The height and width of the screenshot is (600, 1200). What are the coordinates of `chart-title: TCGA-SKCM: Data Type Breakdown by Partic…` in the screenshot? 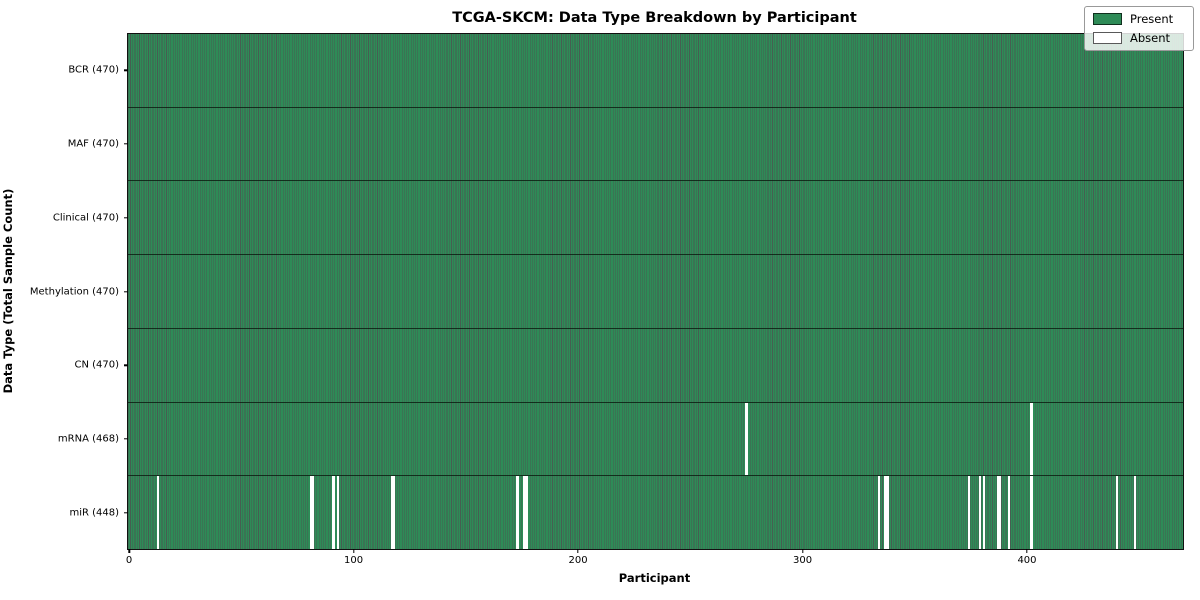 It's located at (654, 18).